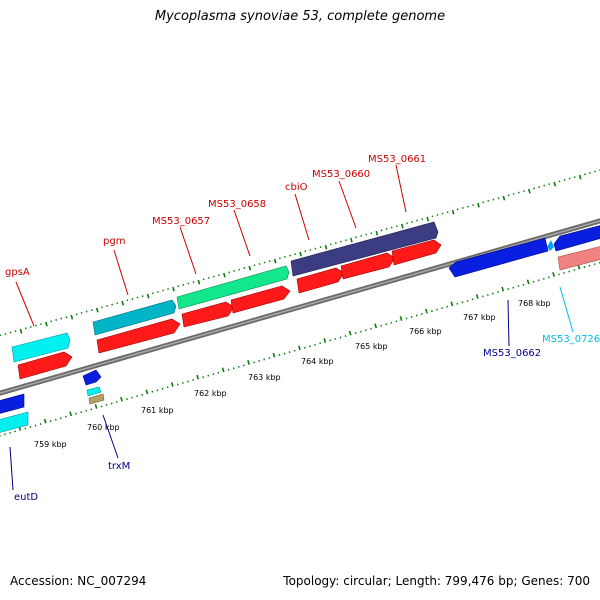  I want to click on gene-feature-cbiO-red, so click(320, 280).